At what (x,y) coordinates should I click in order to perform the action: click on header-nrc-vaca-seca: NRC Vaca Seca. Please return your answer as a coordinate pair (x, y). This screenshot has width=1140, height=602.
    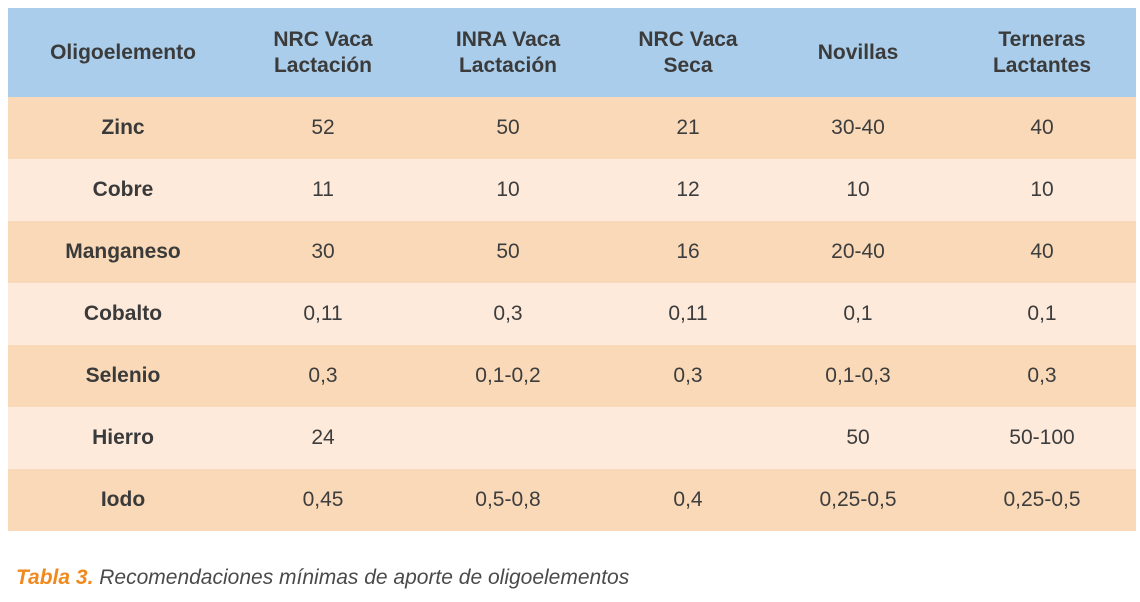
    Looking at the image, I should click on (688, 52).